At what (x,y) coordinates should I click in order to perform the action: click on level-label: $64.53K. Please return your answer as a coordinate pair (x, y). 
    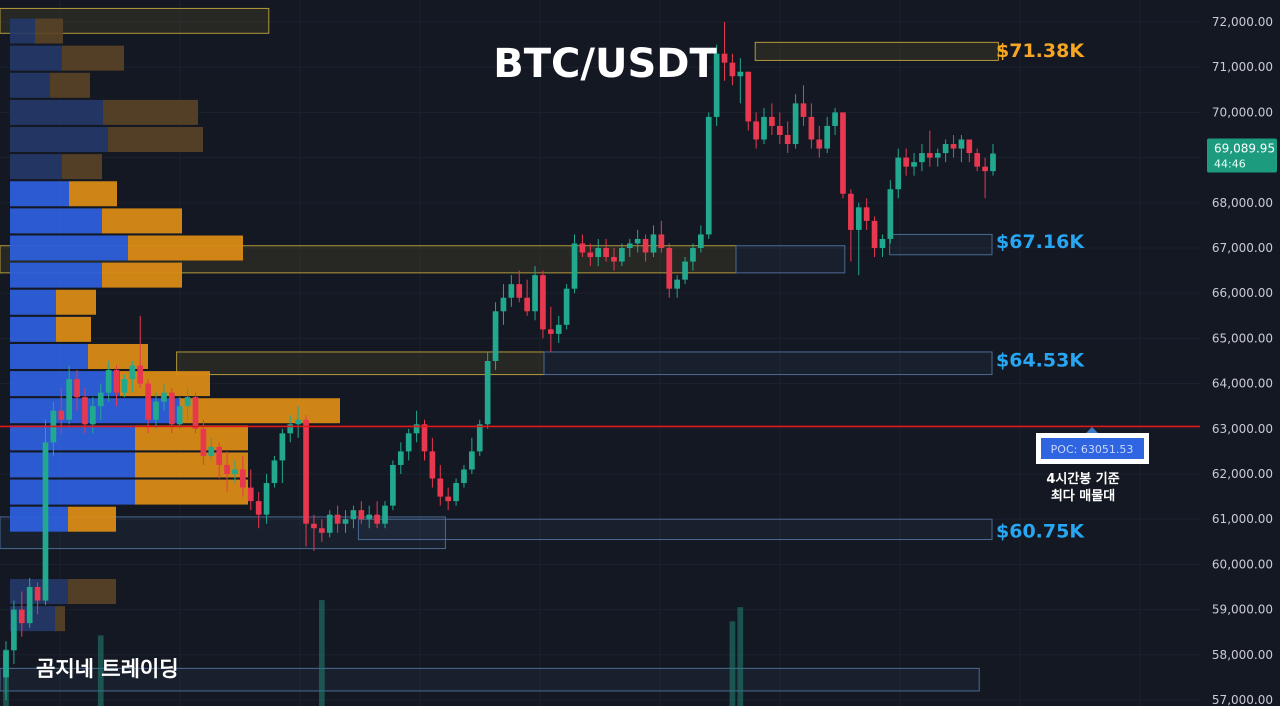
    Looking at the image, I should click on (1040, 361).